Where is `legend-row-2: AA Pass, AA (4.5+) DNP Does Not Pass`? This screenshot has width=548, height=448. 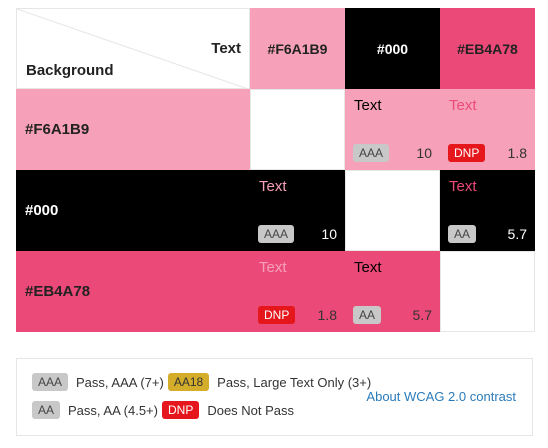 legend-row-2: AA Pass, AA (4.5+) DNP Does Not Pass is located at coordinates (164, 410).